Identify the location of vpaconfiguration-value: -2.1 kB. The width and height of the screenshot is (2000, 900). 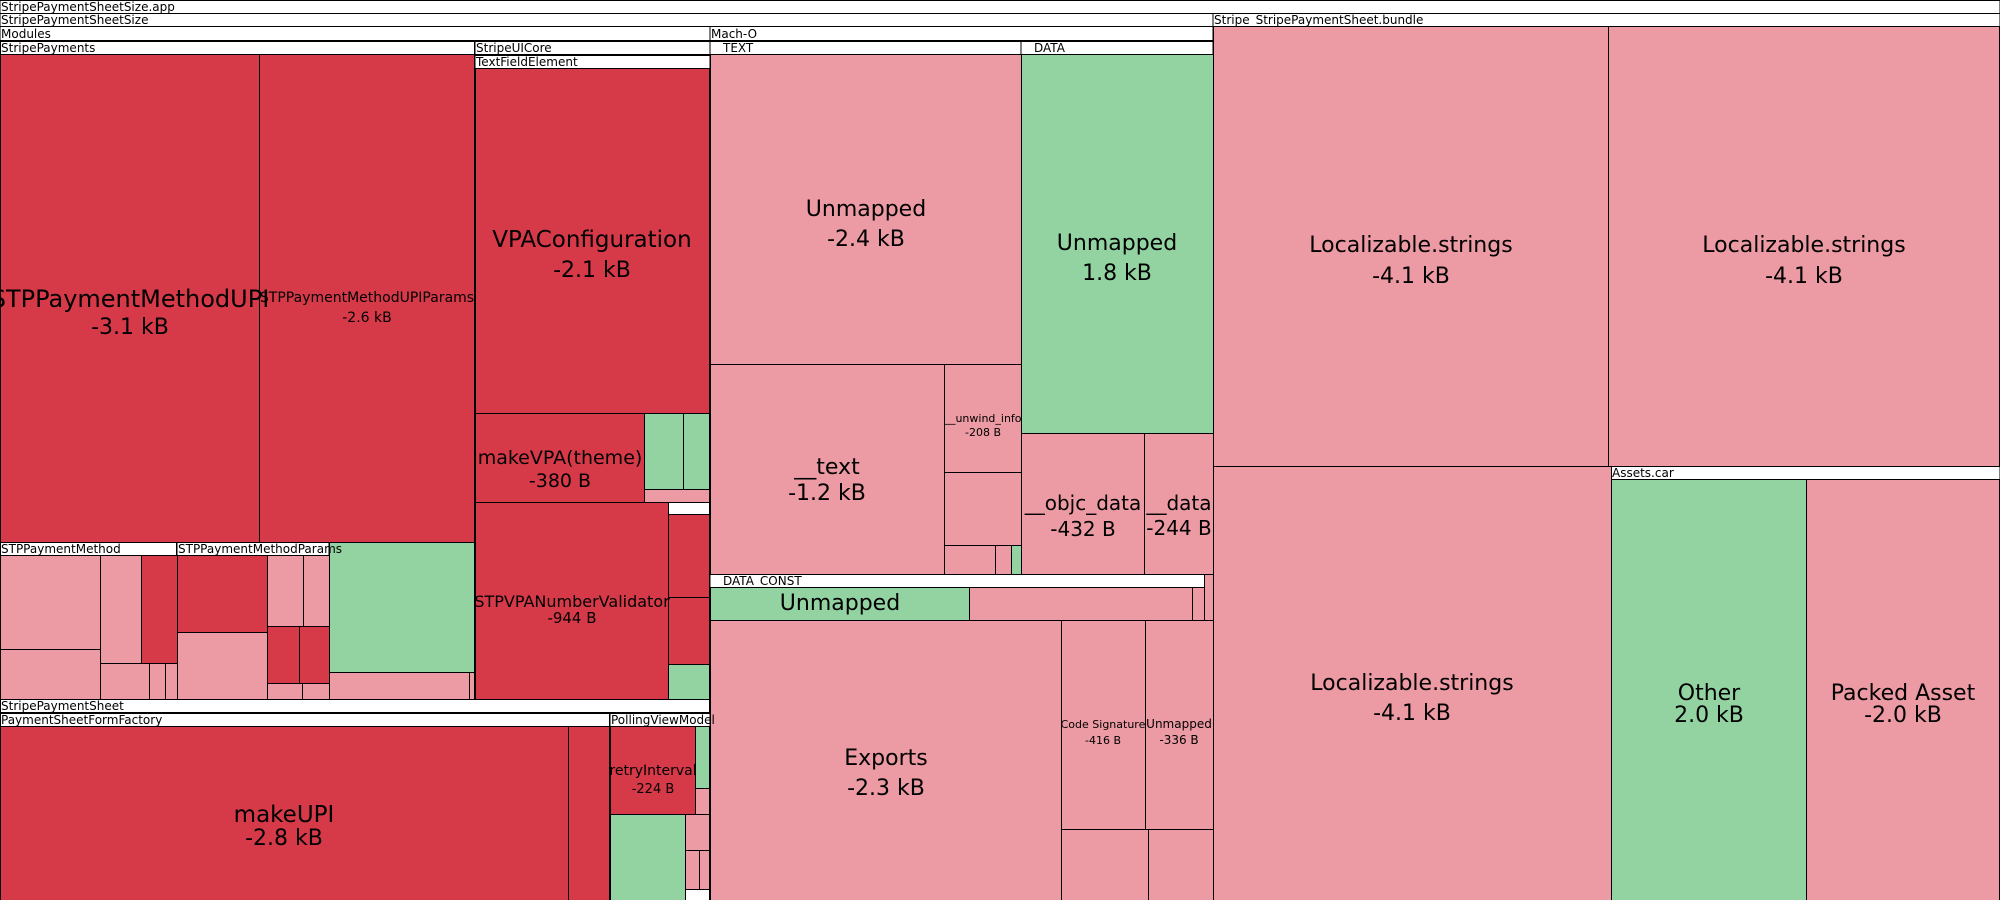
(592, 270).